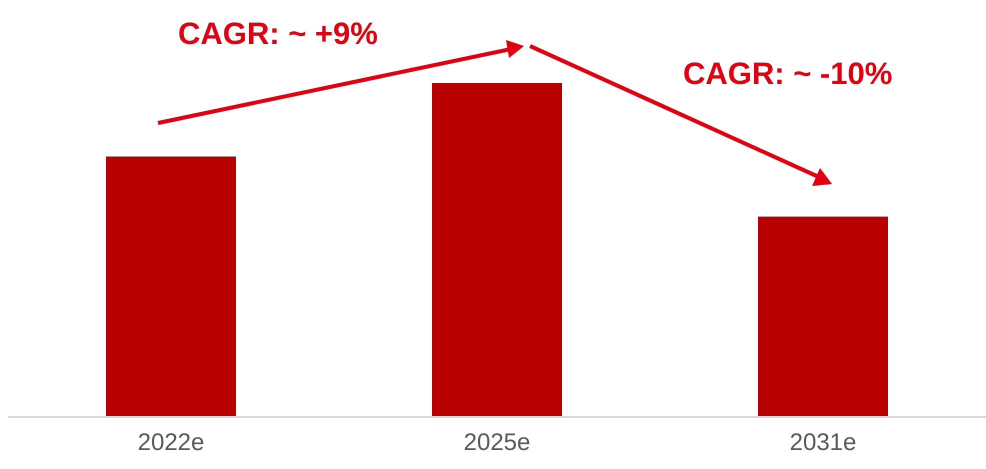 The height and width of the screenshot is (469, 986). What do you see at coordinates (278, 34) in the screenshot?
I see `text: CAGR: ~ +9%` at bounding box center [278, 34].